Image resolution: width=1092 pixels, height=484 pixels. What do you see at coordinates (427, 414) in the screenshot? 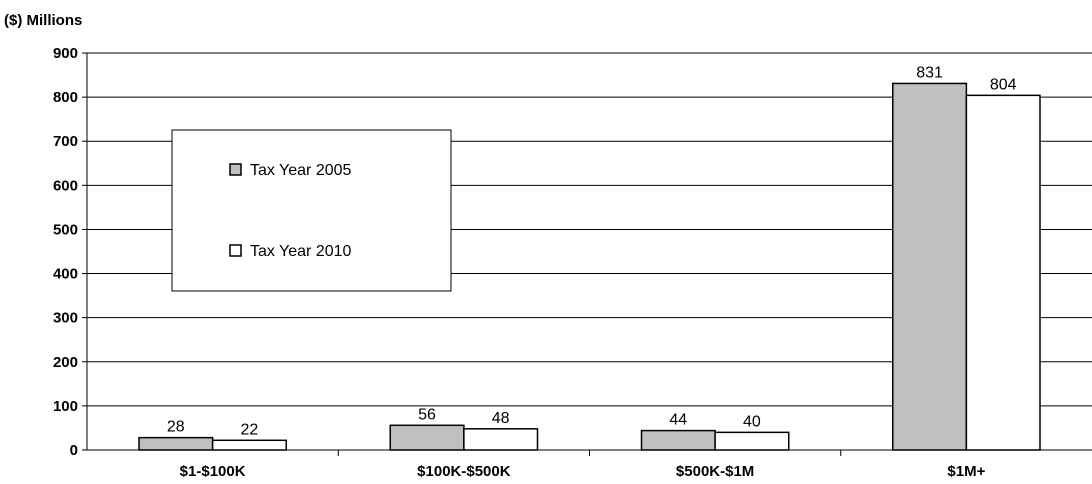
I see `data-label: 56` at bounding box center [427, 414].